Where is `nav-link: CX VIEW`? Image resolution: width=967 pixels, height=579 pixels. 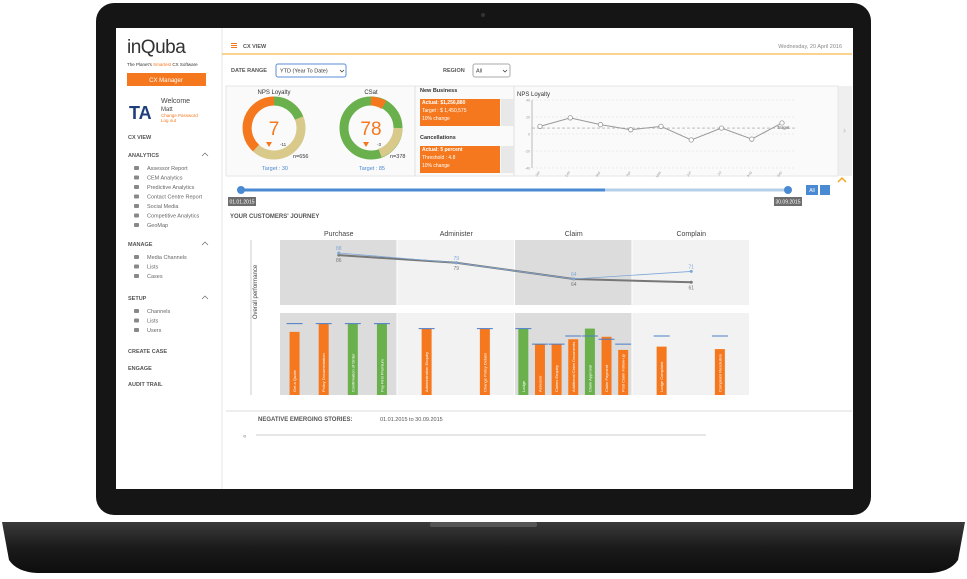 nav-link: CX VIEW is located at coordinates (140, 138).